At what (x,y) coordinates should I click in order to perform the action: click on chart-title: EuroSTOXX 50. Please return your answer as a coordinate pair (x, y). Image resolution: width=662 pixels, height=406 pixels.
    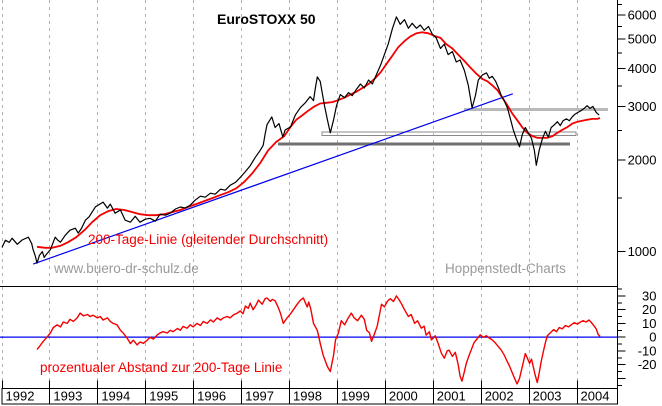
    Looking at the image, I should click on (266, 19).